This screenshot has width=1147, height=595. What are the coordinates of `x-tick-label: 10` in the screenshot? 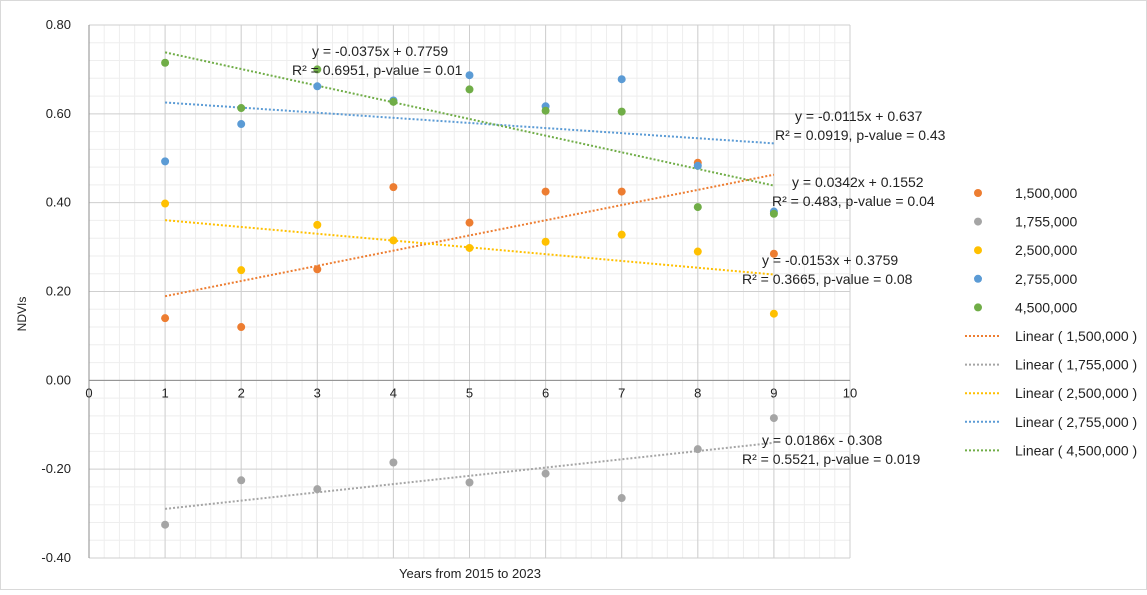 It's located at (850, 392).